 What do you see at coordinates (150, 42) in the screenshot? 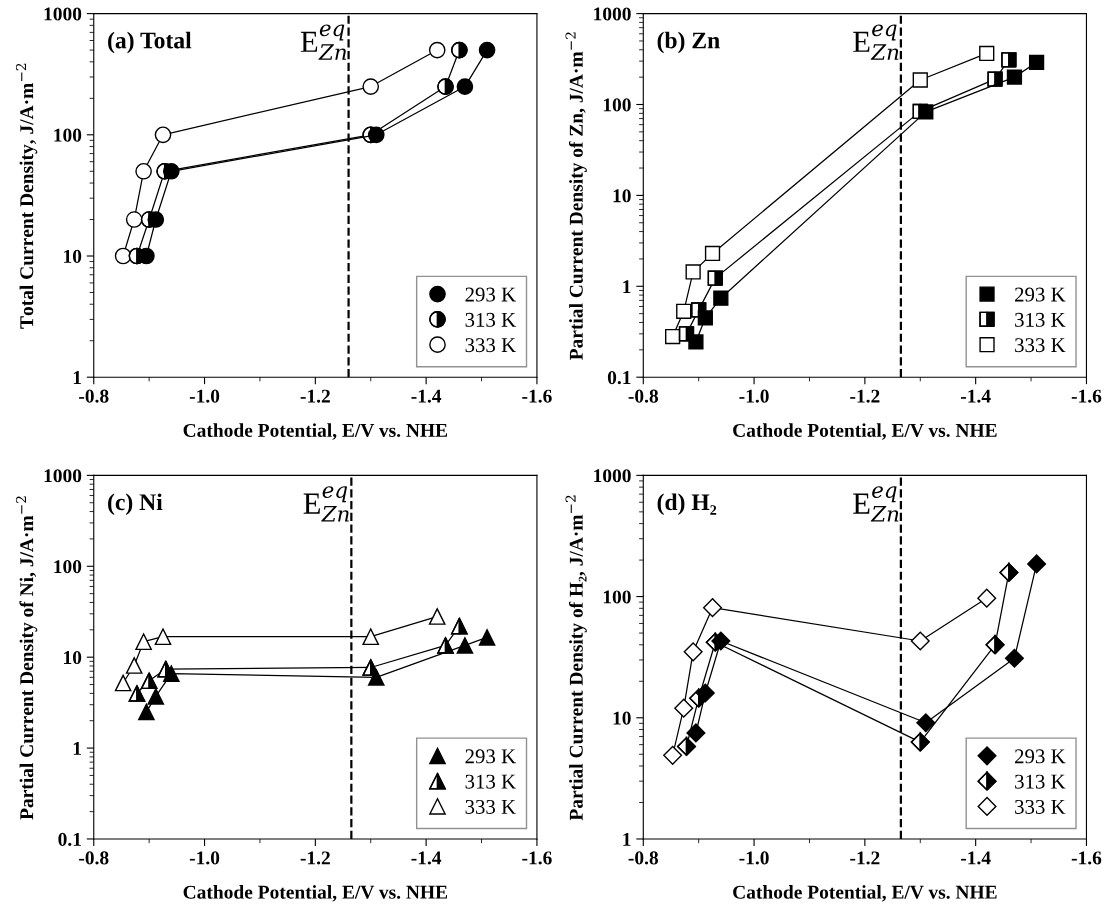
I see `text: (a) Total` at bounding box center [150, 42].